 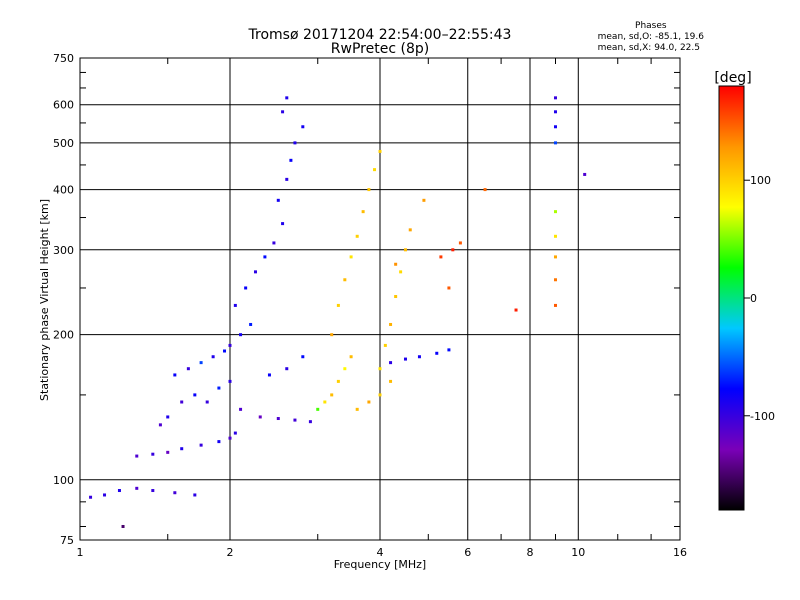 What do you see at coordinates (753, 298) in the screenshot?
I see `colorbar-tick-label: 0` at bounding box center [753, 298].